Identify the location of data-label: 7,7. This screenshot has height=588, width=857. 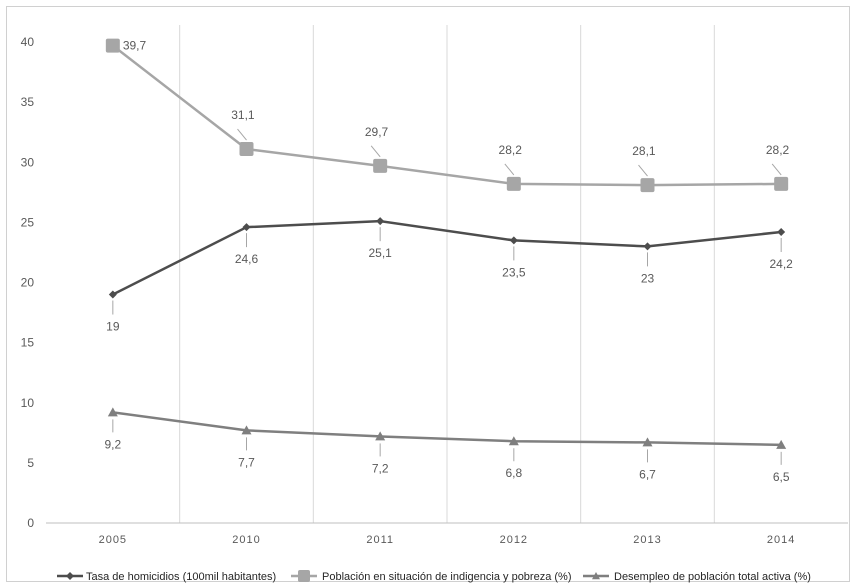
(246, 462).